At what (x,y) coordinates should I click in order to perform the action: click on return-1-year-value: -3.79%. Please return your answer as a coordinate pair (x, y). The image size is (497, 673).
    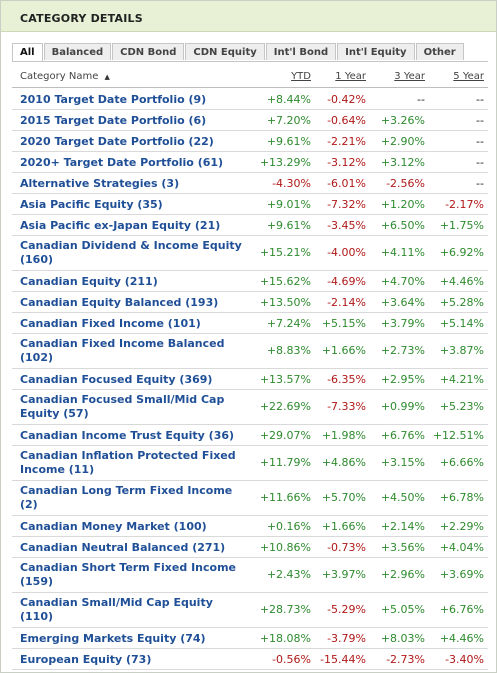
    Looking at the image, I should click on (346, 638).